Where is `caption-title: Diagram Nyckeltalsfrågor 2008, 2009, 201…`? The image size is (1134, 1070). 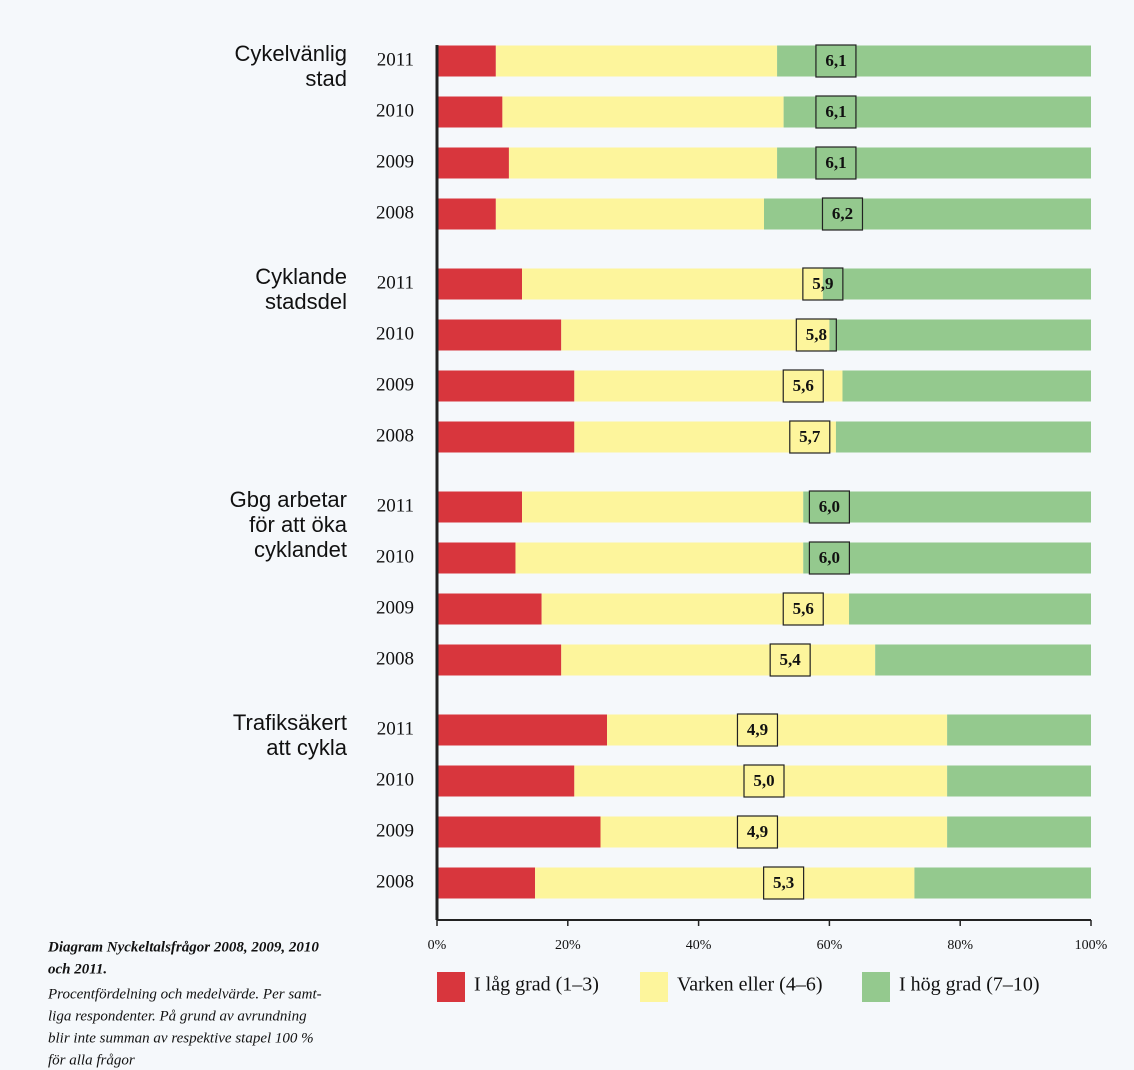
caption-title: Diagram Nyckeltalsfrågor 2008, 2009, 201… is located at coordinates (183, 947).